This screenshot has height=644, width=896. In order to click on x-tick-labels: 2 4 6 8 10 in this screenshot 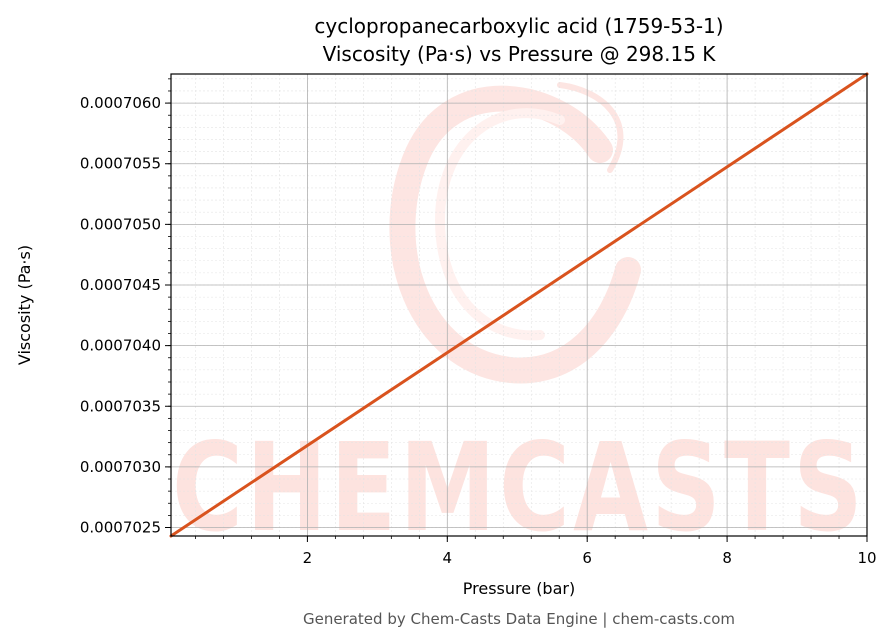, I will do `click(590, 558)`.